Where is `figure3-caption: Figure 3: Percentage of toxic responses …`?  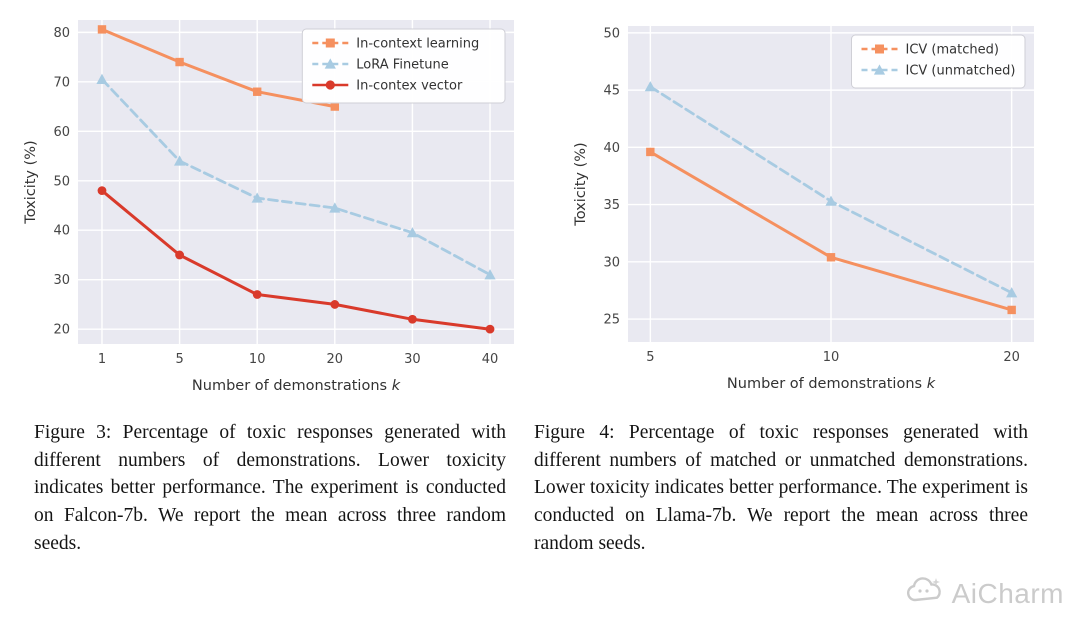
figure3-caption: Figure 3: Percentage of toxic responses … is located at coordinates (270, 488).